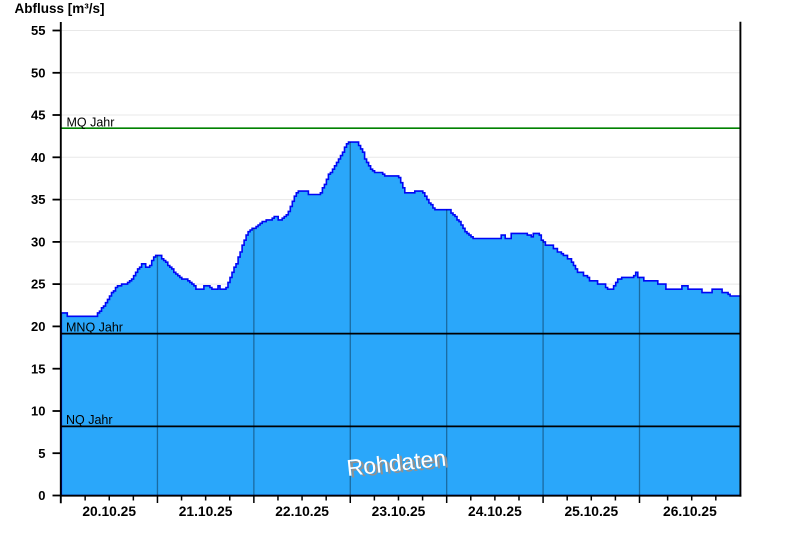  Describe the element at coordinates (91, 122) in the screenshot. I see `svg-text: MQ Jahr` at that location.